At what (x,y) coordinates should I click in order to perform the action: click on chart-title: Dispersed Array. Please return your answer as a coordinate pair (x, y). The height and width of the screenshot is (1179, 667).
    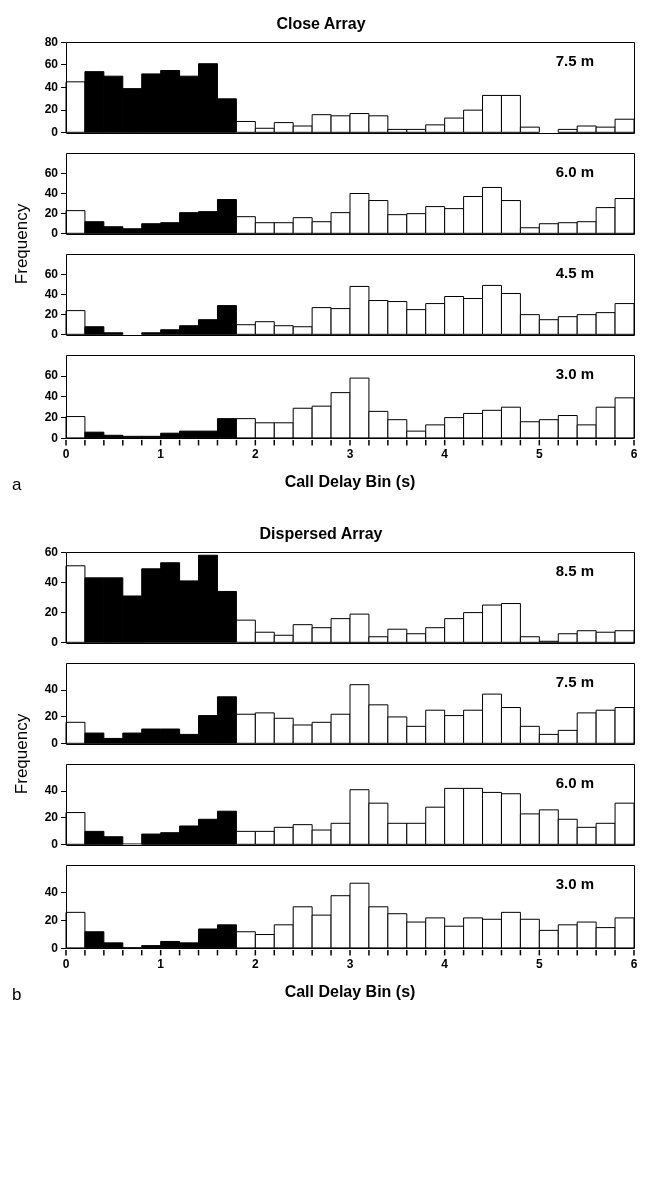
    Looking at the image, I should click on (321, 534).